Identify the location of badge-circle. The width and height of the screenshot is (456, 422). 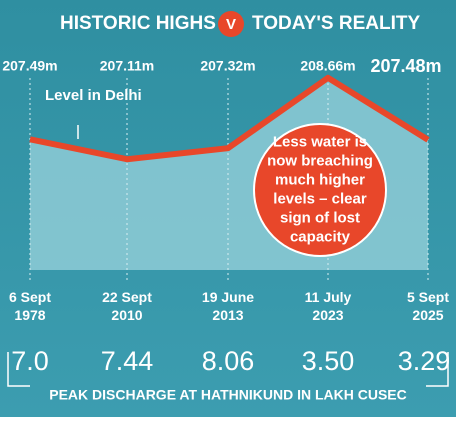
(231, 24).